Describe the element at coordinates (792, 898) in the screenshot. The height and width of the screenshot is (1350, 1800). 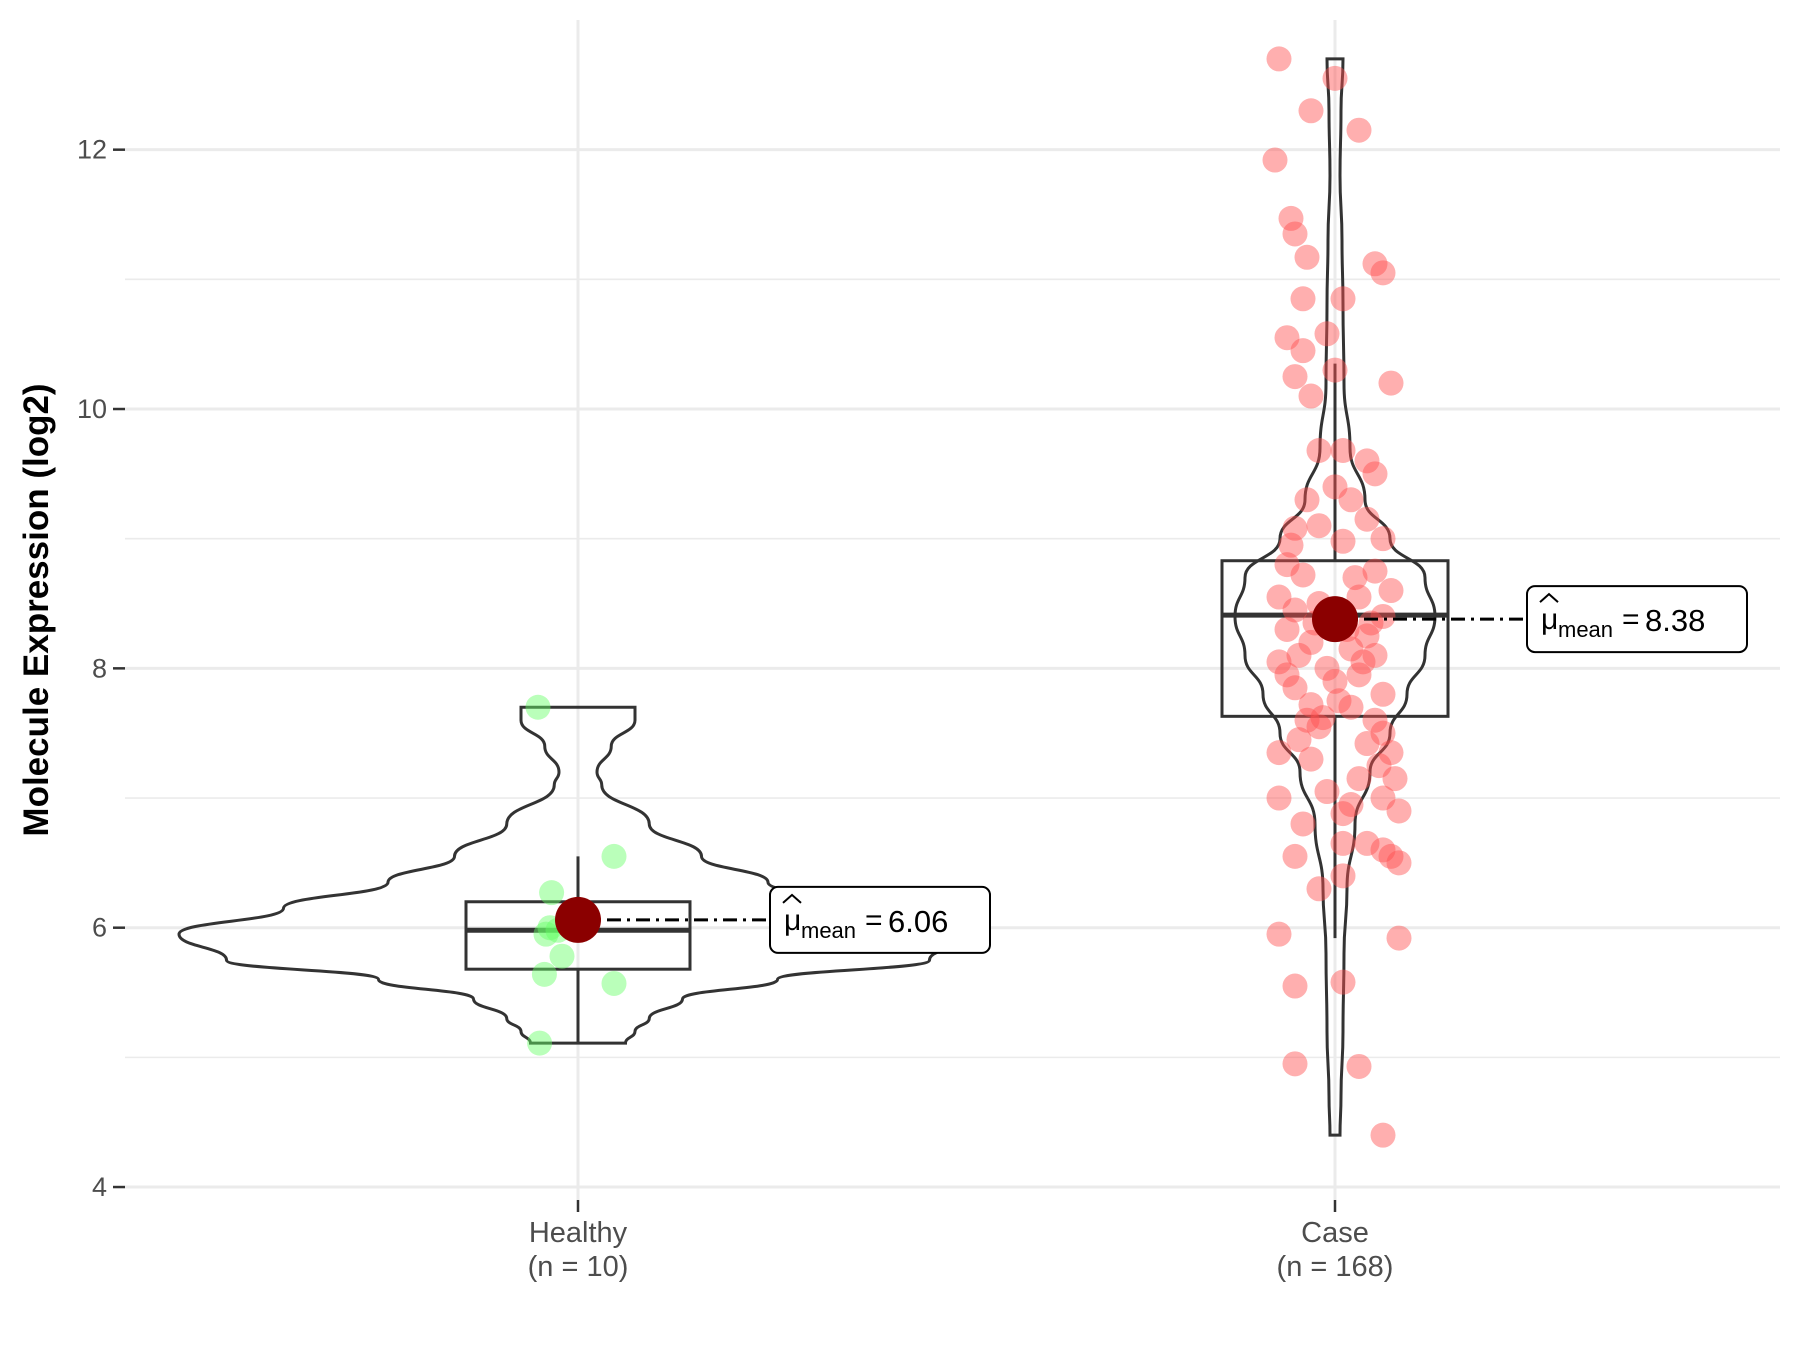
I see `mean-hat-icon` at that location.